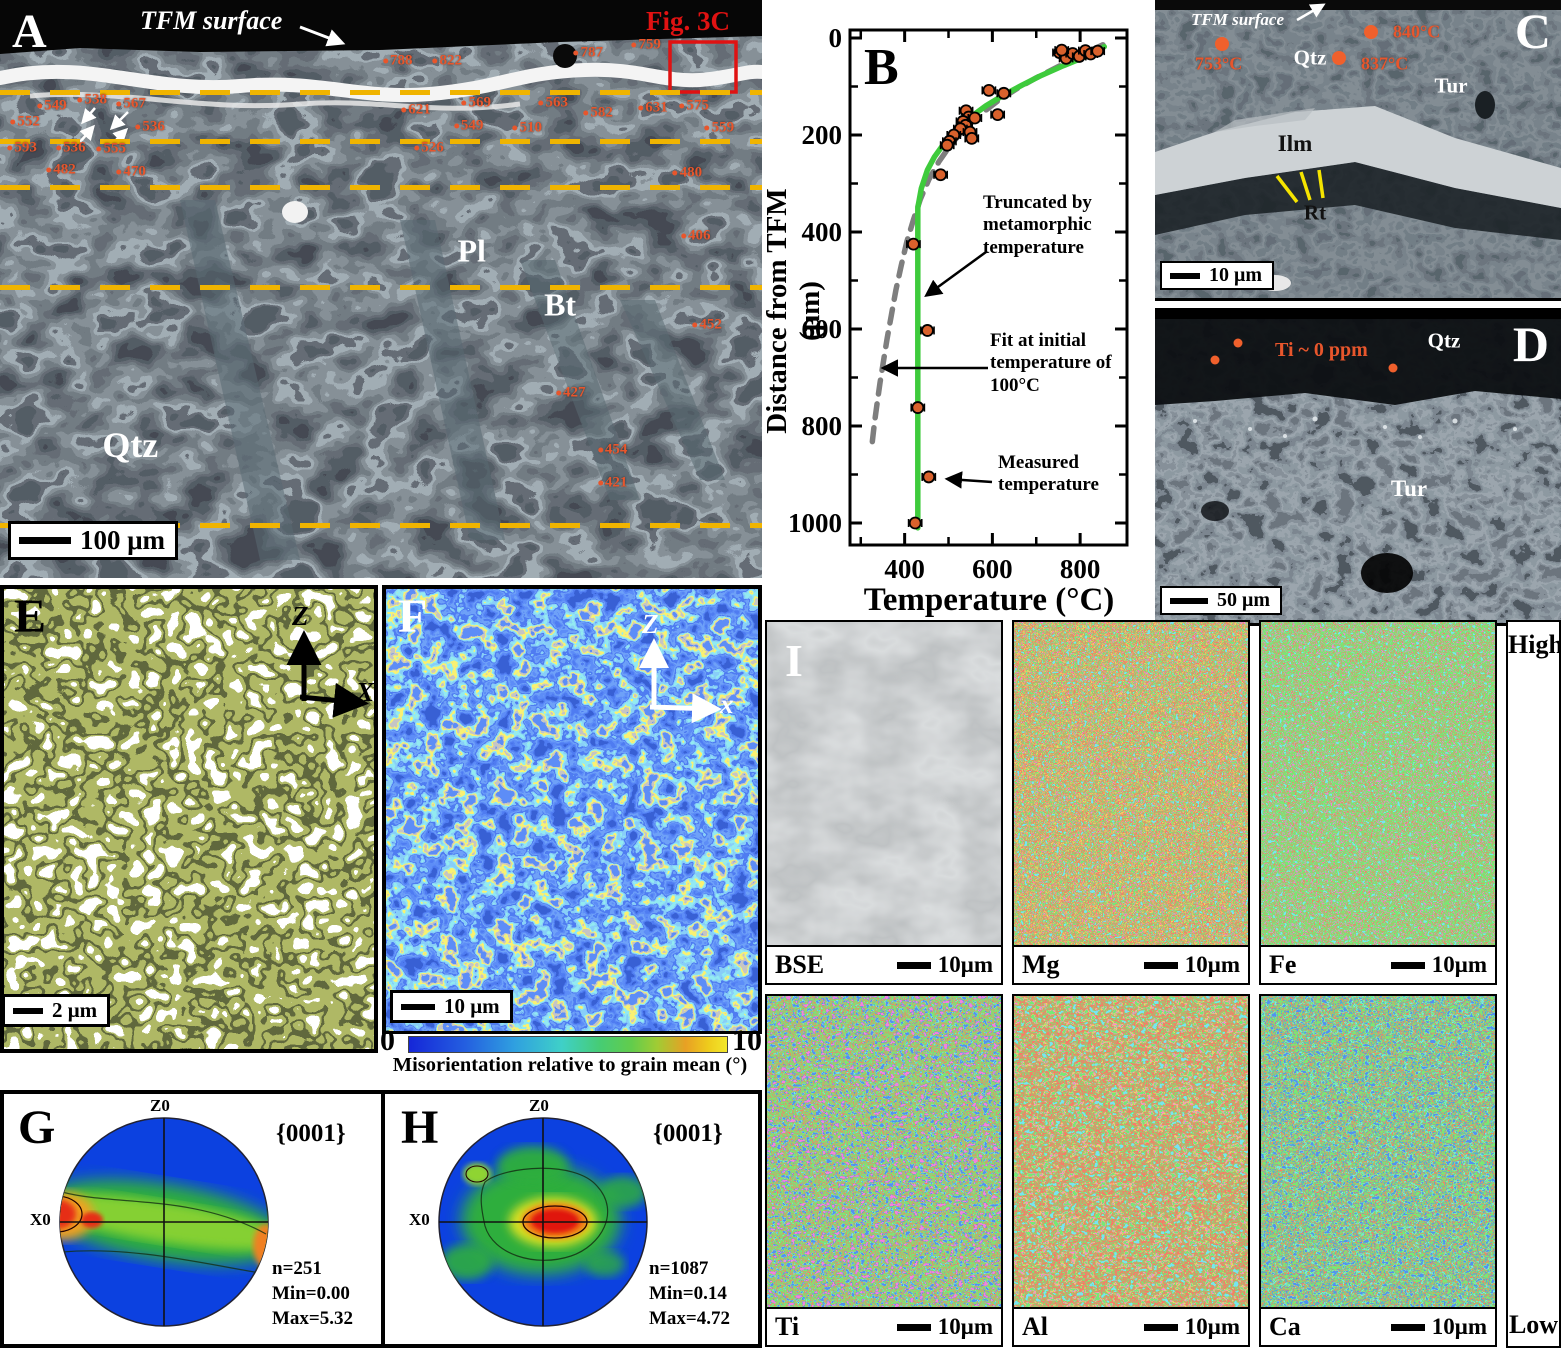  What do you see at coordinates (1358, 157) in the screenshot?
I see `ilmenite-band` at bounding box center [1358, 157].